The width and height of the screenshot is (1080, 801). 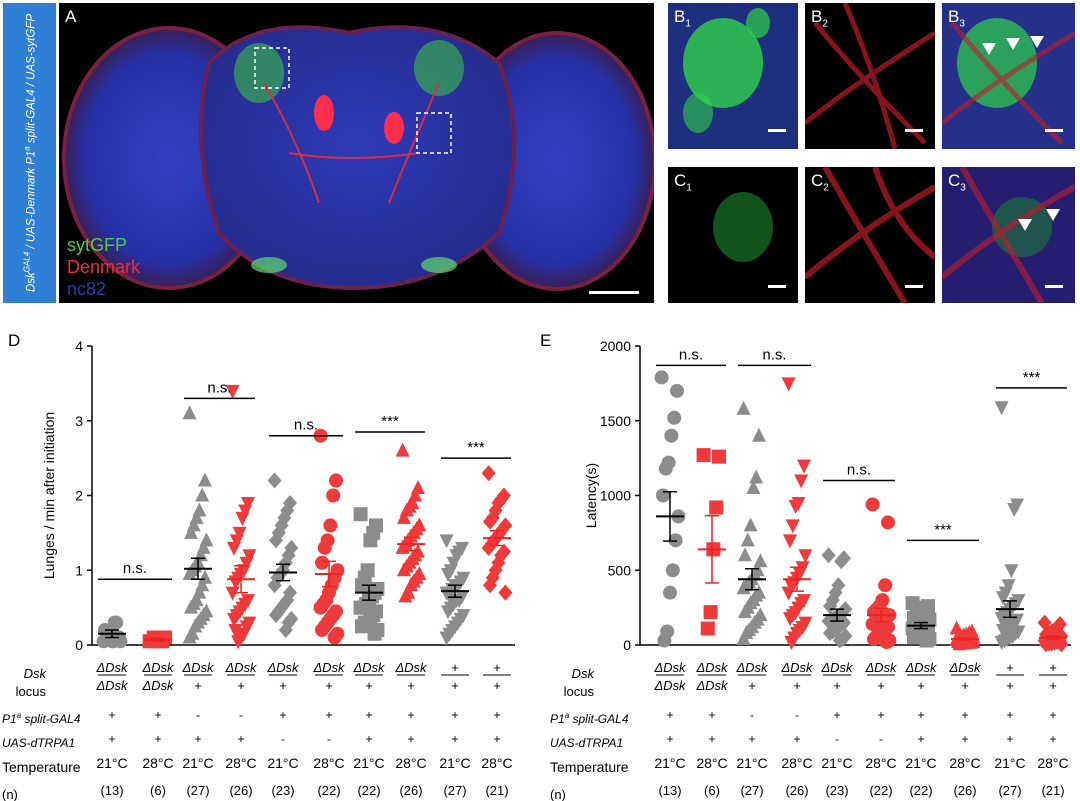 I want to click on sample-size-D: (23), so click(x=282, y=790).